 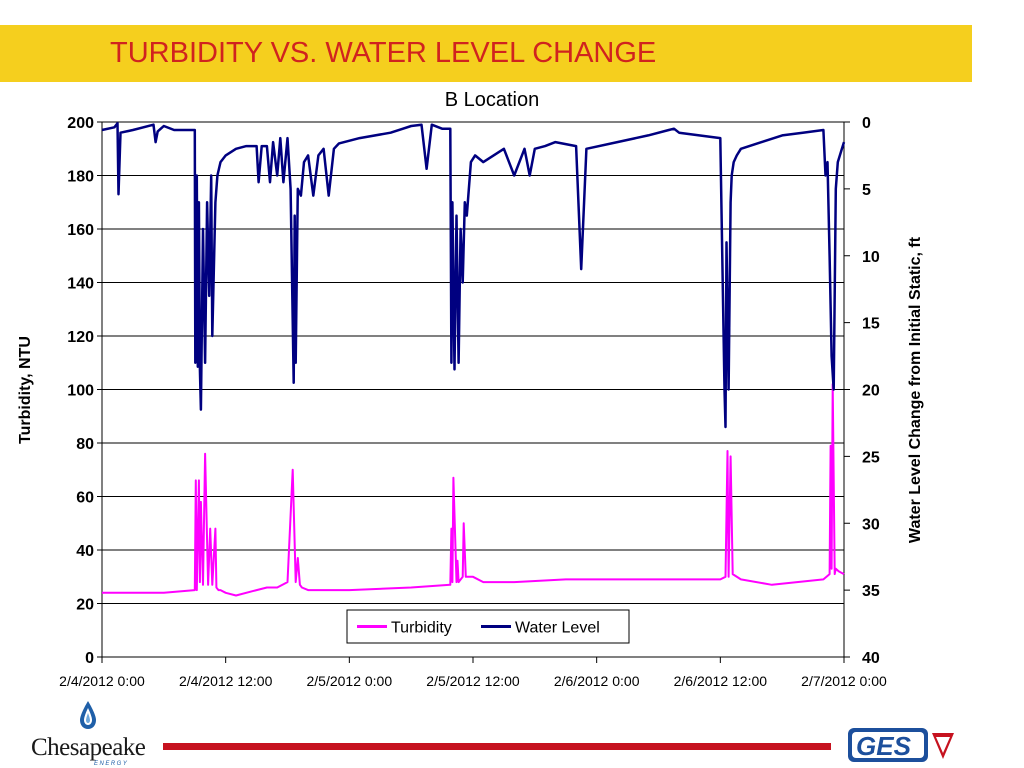 What do you see at coordinates (80, 284) in the screenshot?
I see `y-tick-label: 140` at bounding box center [80, 284].